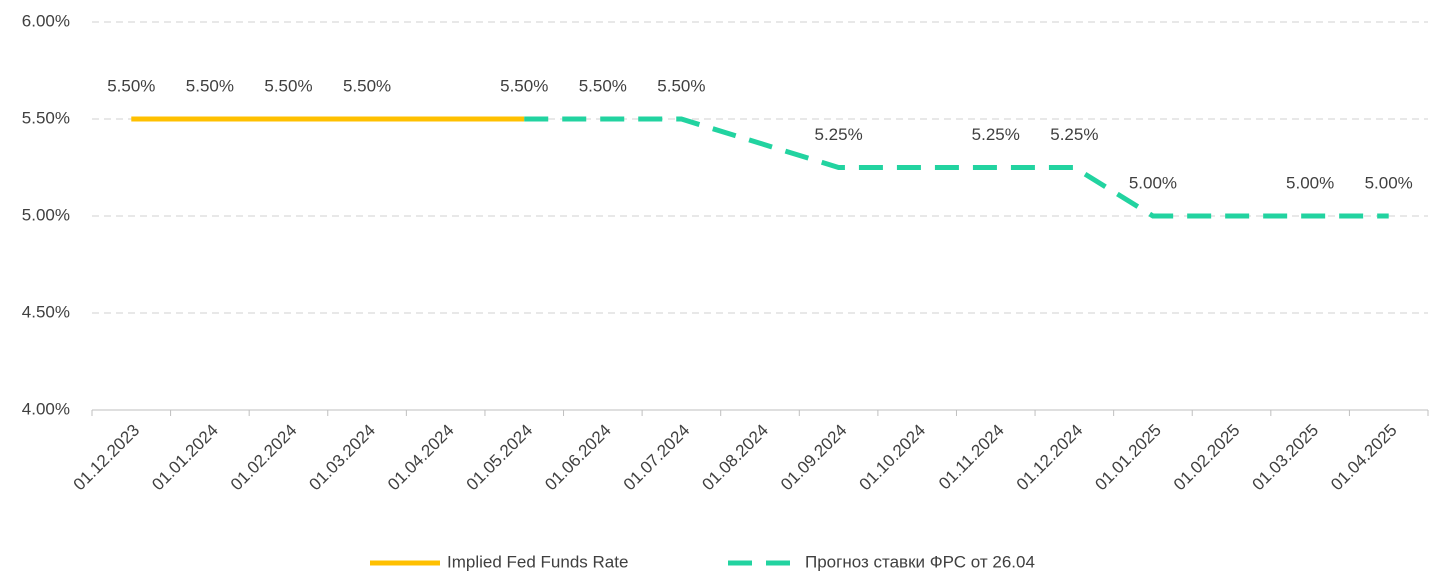 This screenshot has height=574, width=1429. I want to click on series-line, so click(956, 167).